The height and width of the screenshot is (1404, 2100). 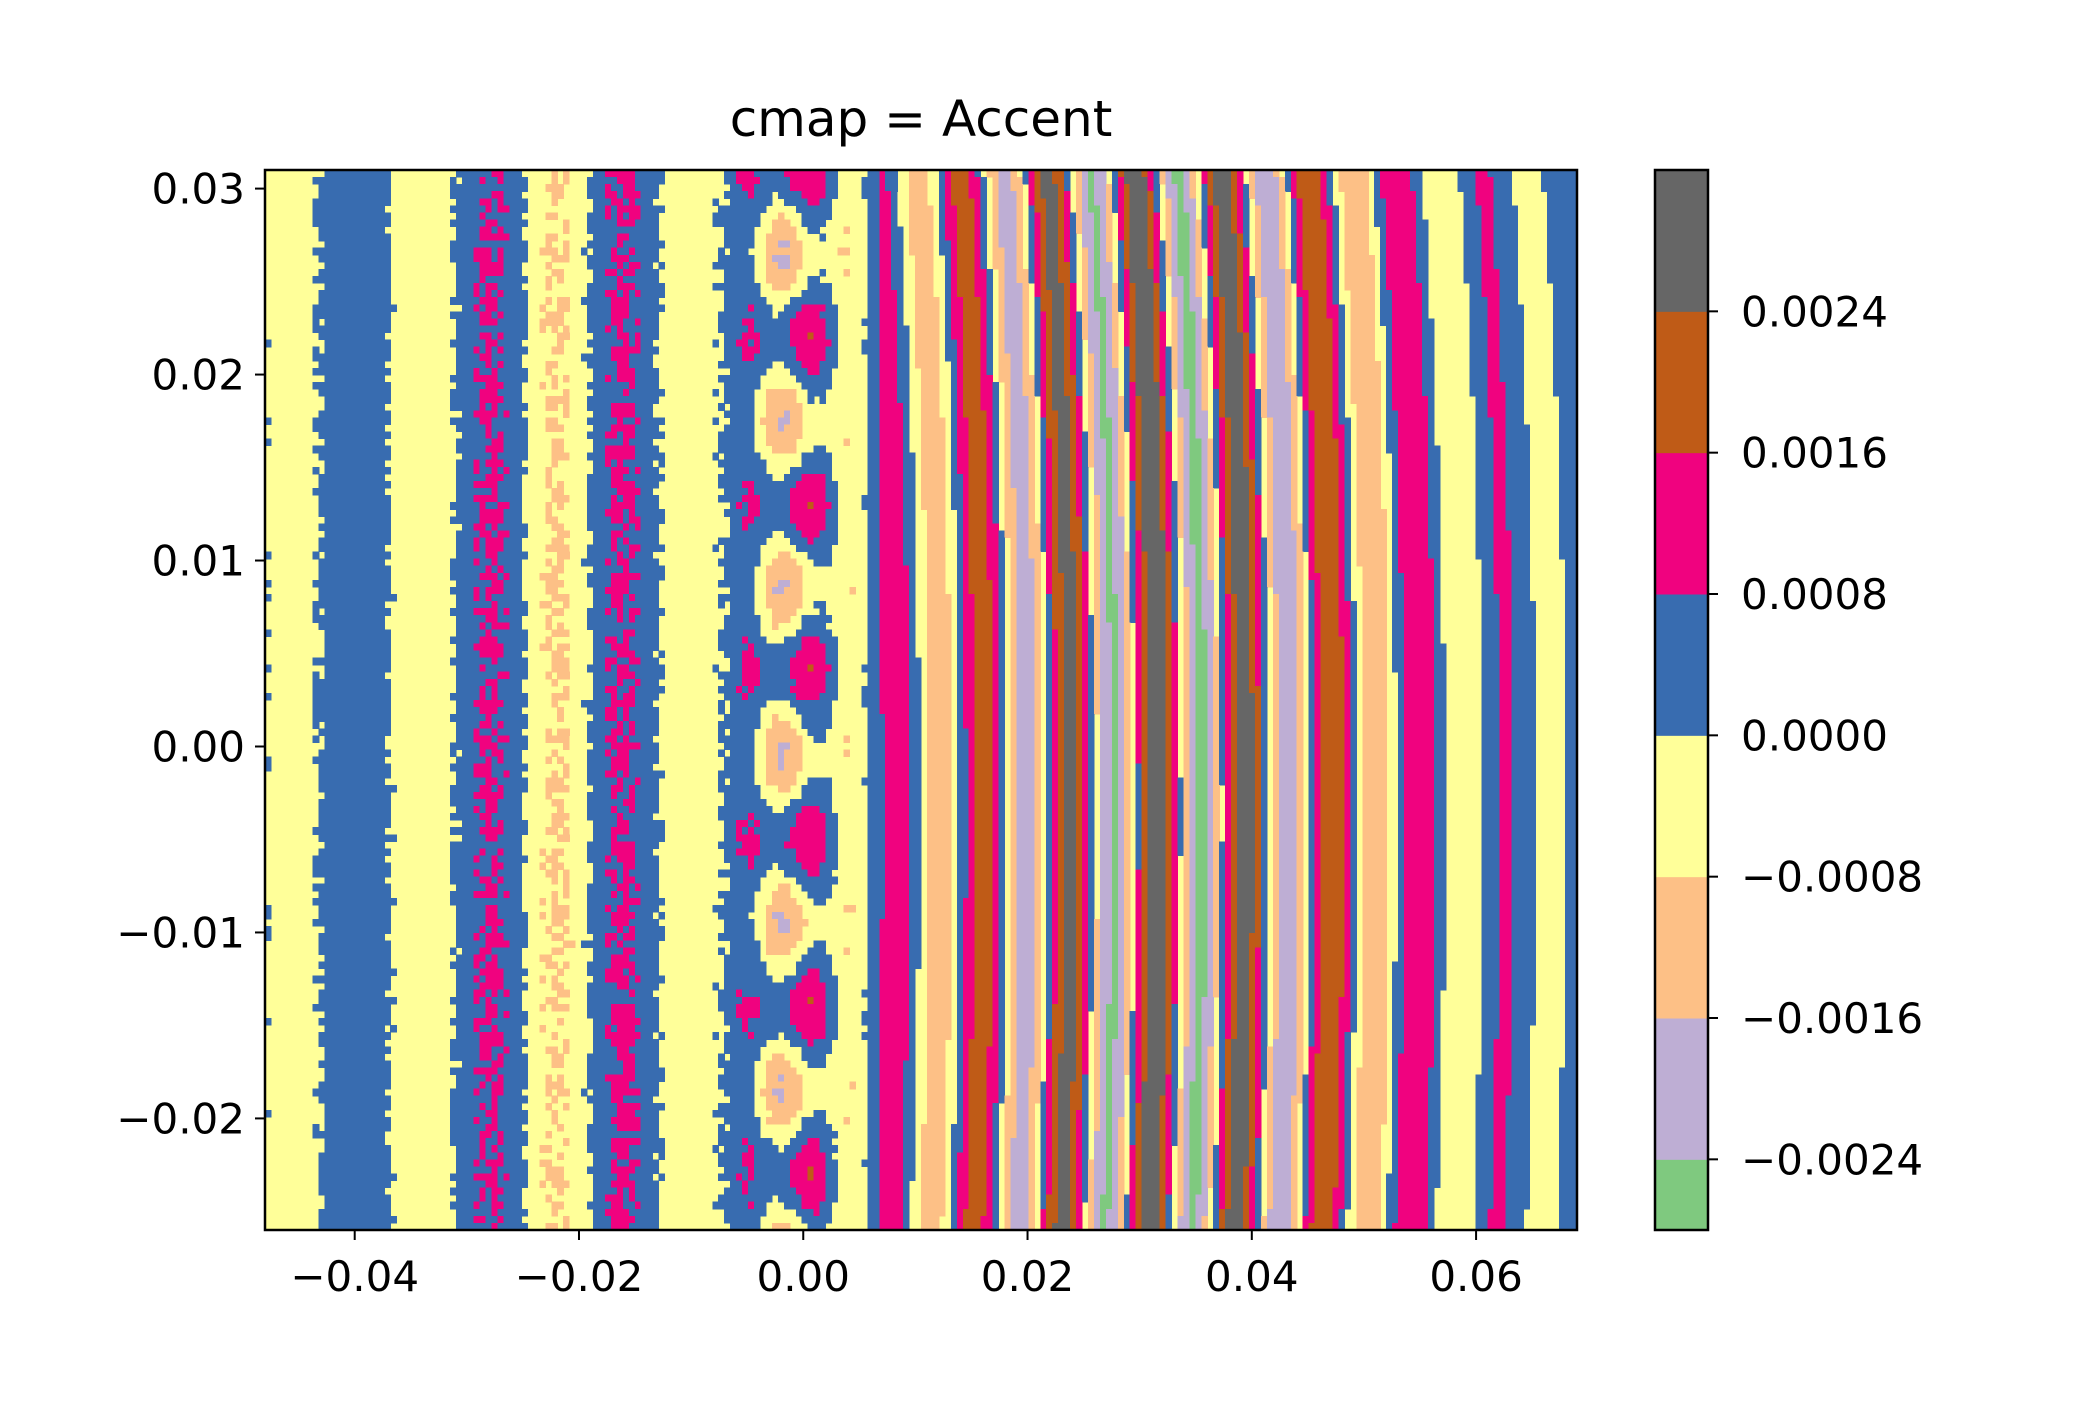 I want to click on y-tick-label: 0.00, so click(x=198, y=746).